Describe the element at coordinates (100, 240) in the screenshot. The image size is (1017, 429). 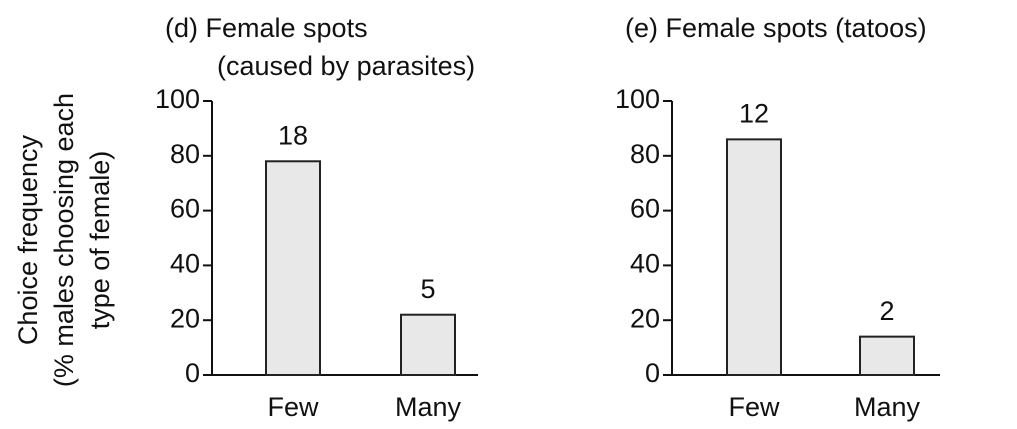
I see `y-axis-label: type of female)` at that location.